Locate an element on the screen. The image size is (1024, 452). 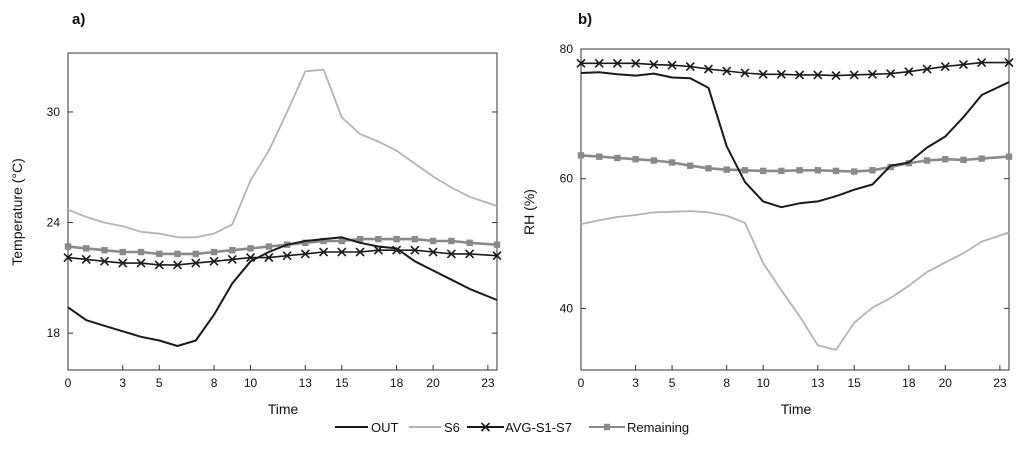
y-tick-label-b-2: 80 is located at coordinates (567, 49).